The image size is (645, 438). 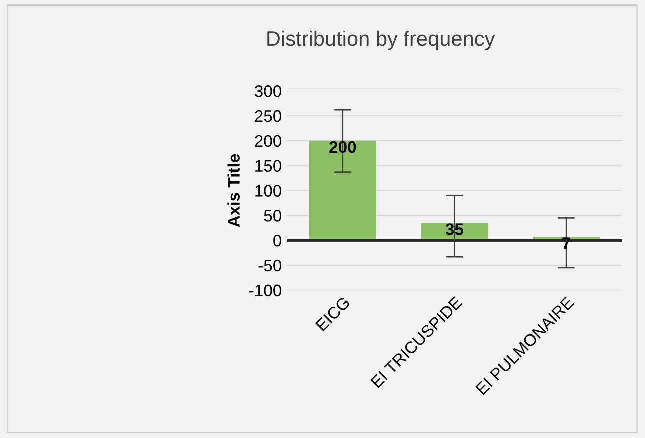 What do you see at coordinates (270, 266) in the screenshot?
I see `y-tick-label: -50` at bounding box center [270, 266].